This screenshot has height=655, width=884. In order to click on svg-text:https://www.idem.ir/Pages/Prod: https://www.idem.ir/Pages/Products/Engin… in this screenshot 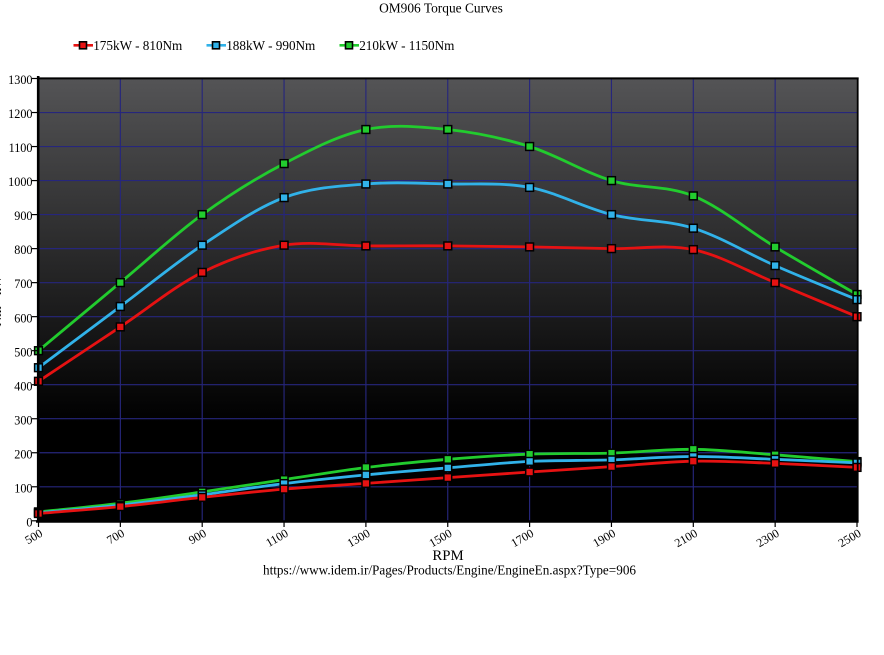, I will do `click(449, 570)`.